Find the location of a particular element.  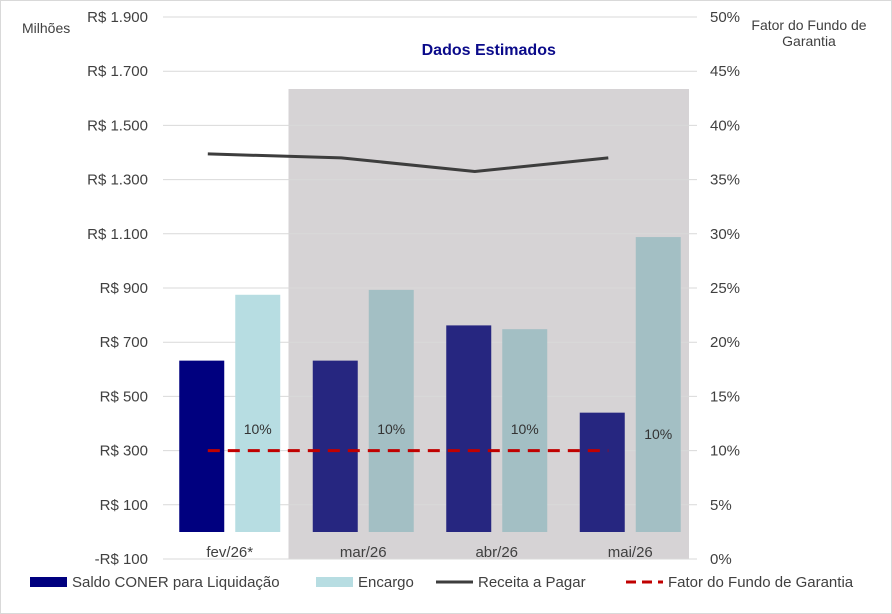

right-tick-label: 45% is located at coordinates (725, 71).